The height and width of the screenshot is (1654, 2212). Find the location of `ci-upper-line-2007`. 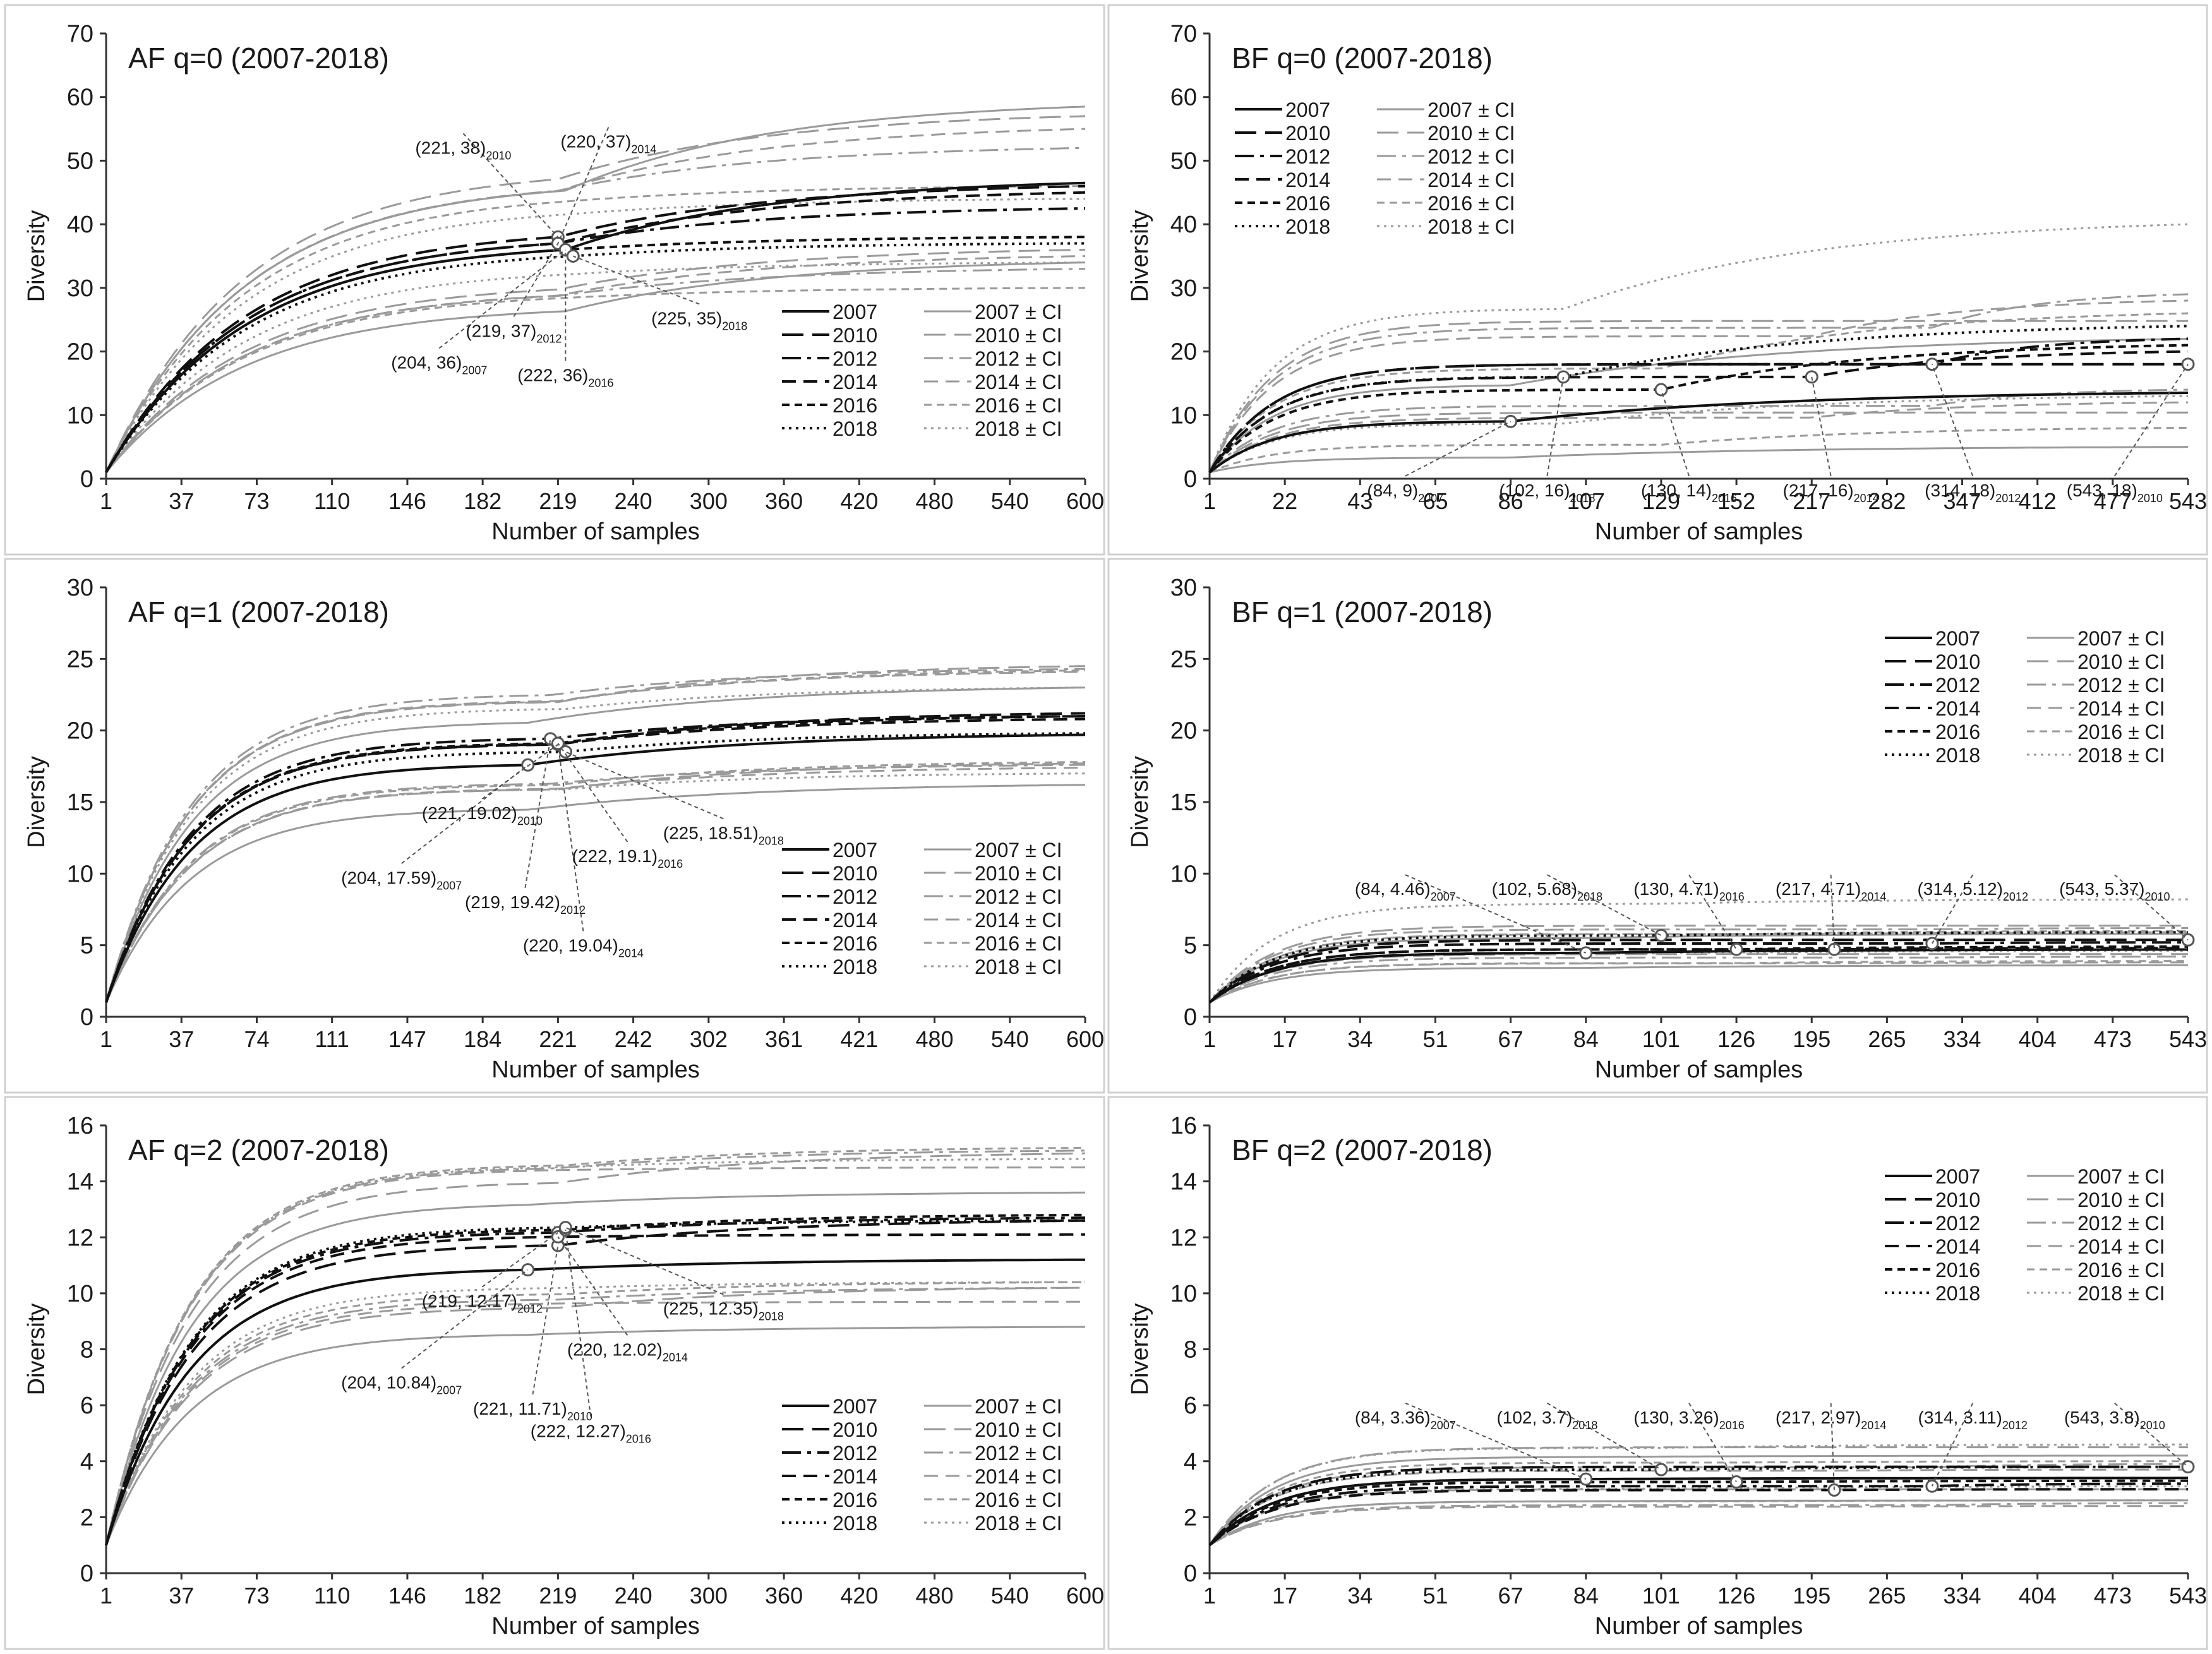

ci-upper-line-2007 is located at coordinates (1698, 968).